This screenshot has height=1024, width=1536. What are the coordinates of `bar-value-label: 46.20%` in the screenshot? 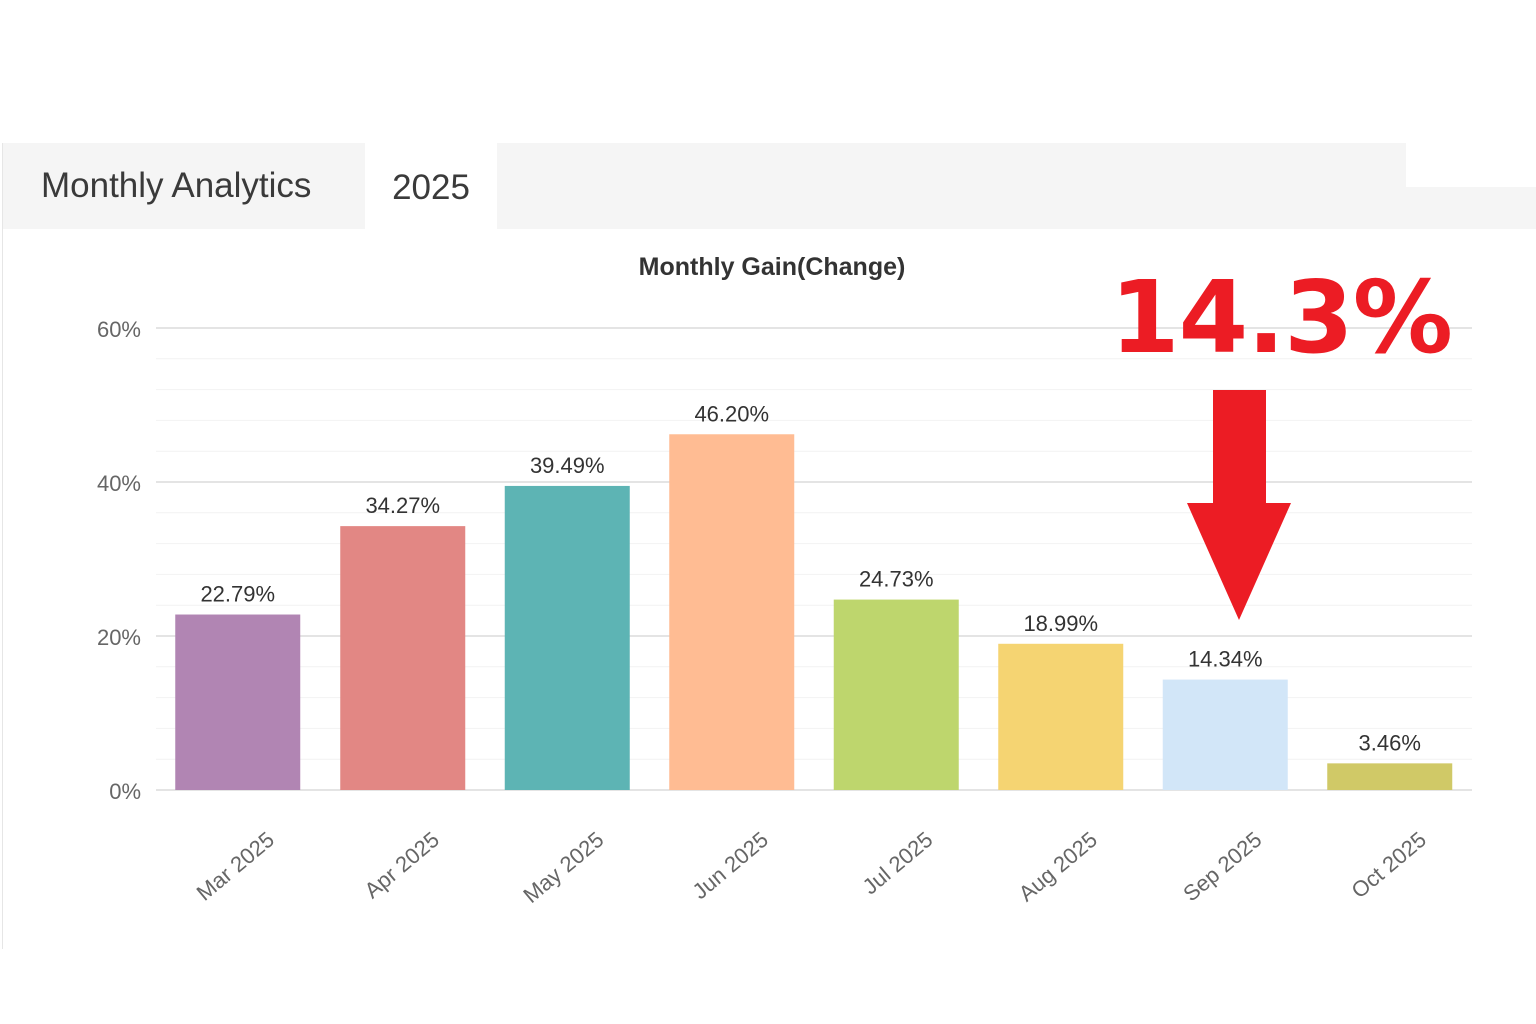 It's located at (731, 413).